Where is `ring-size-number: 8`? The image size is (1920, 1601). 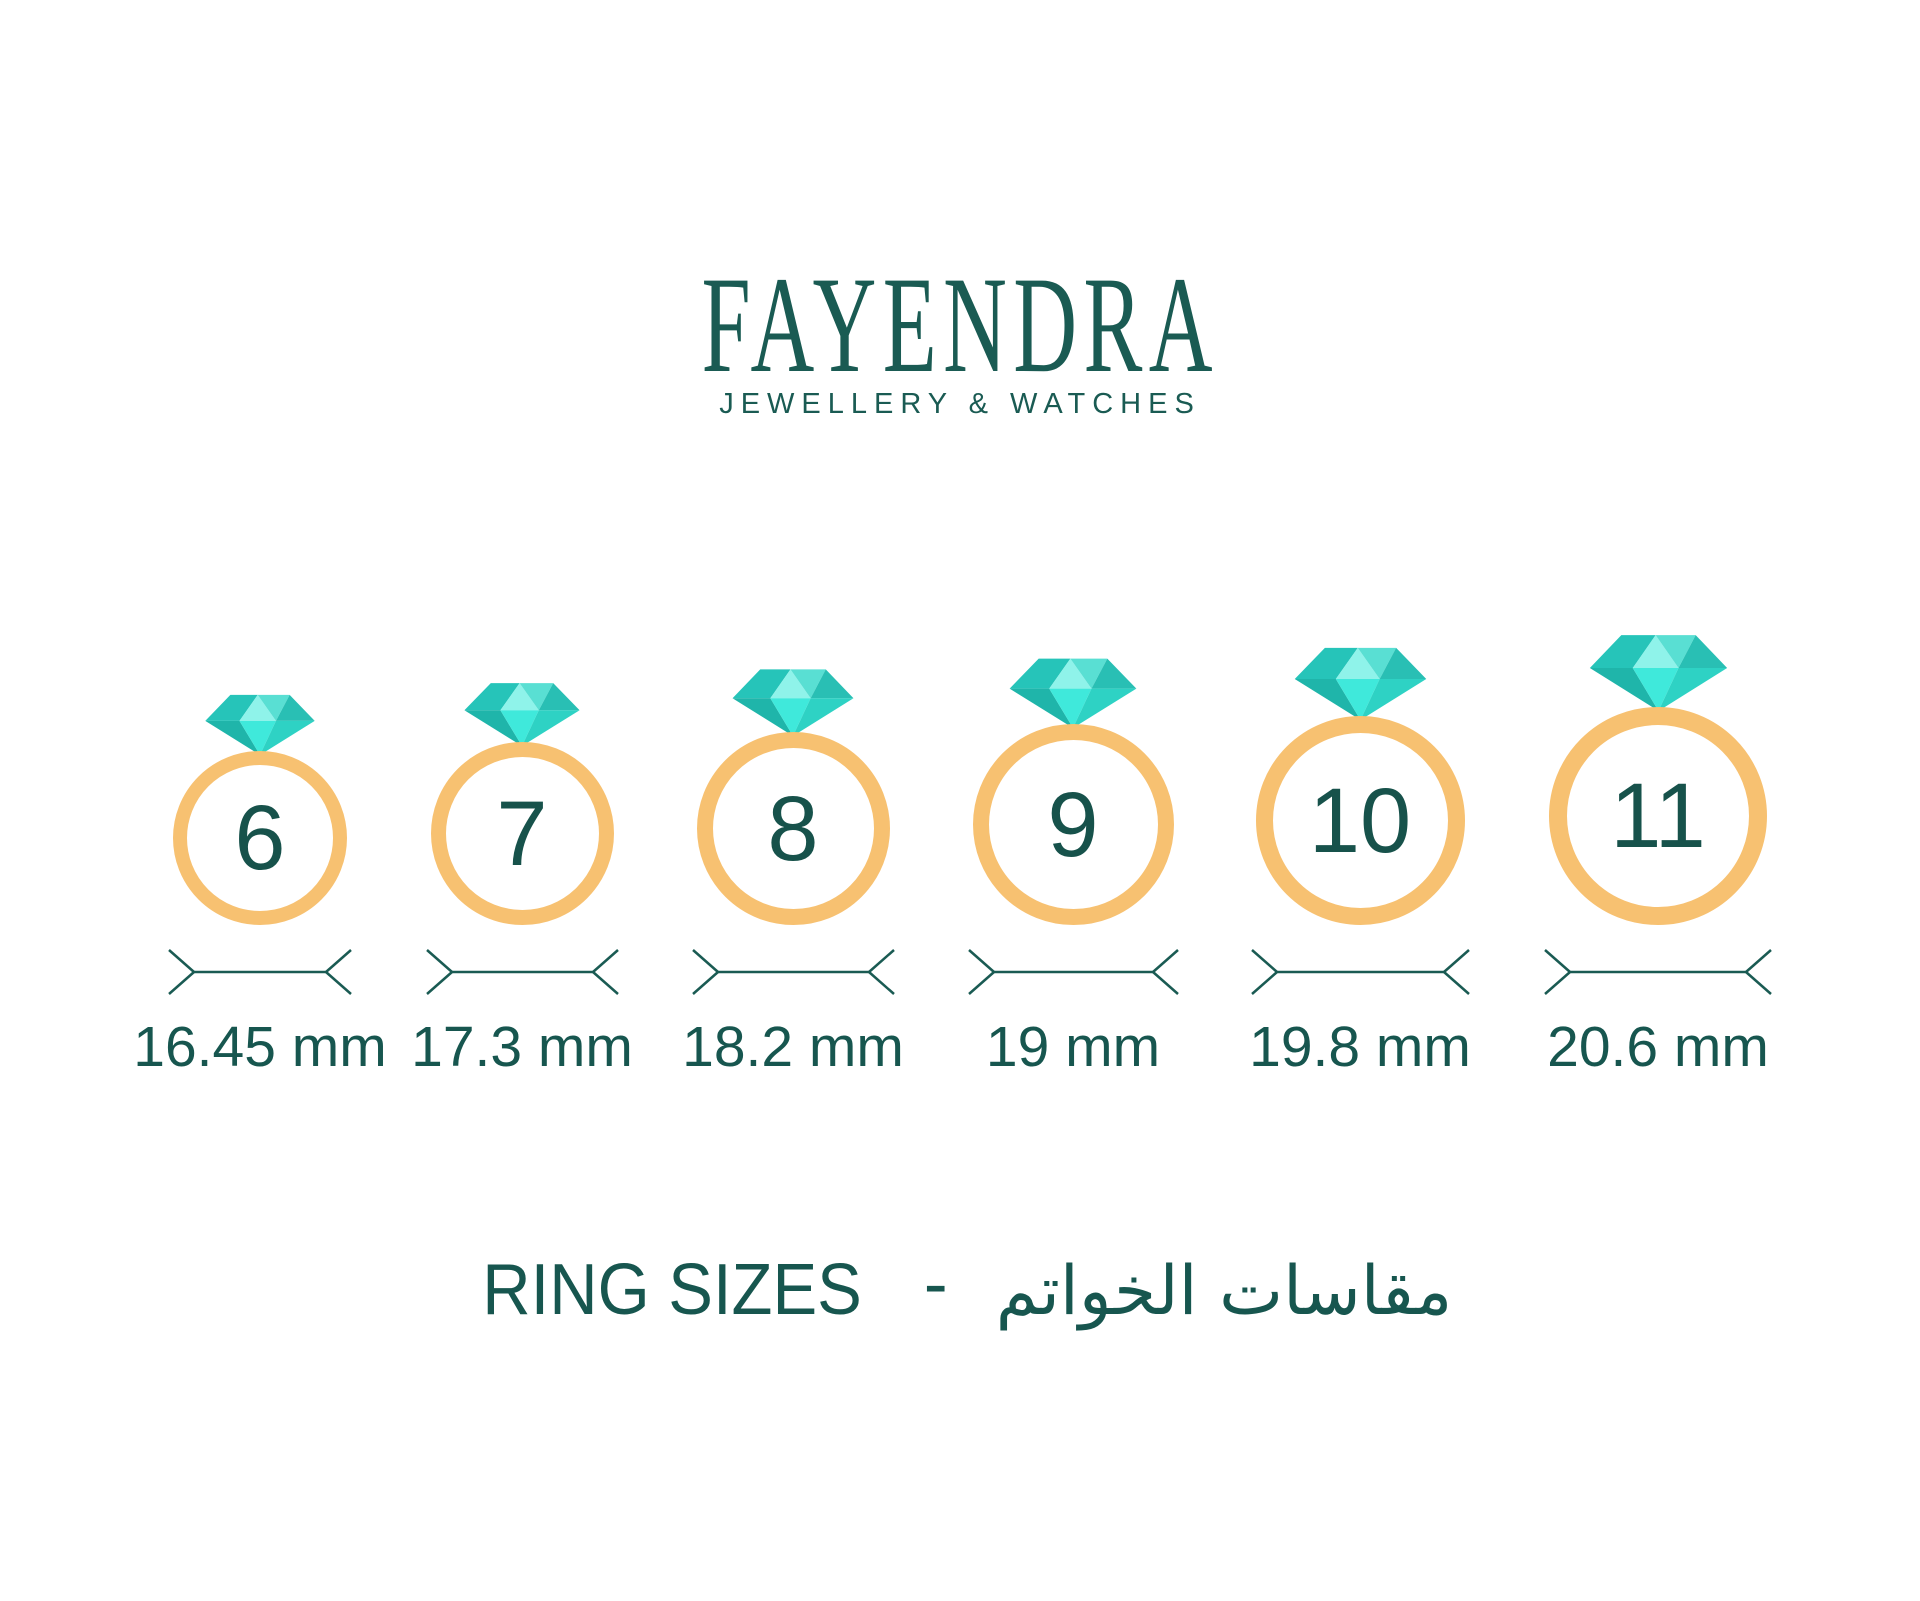 ring-size-number: 8 is located at coordinates (793, 828).